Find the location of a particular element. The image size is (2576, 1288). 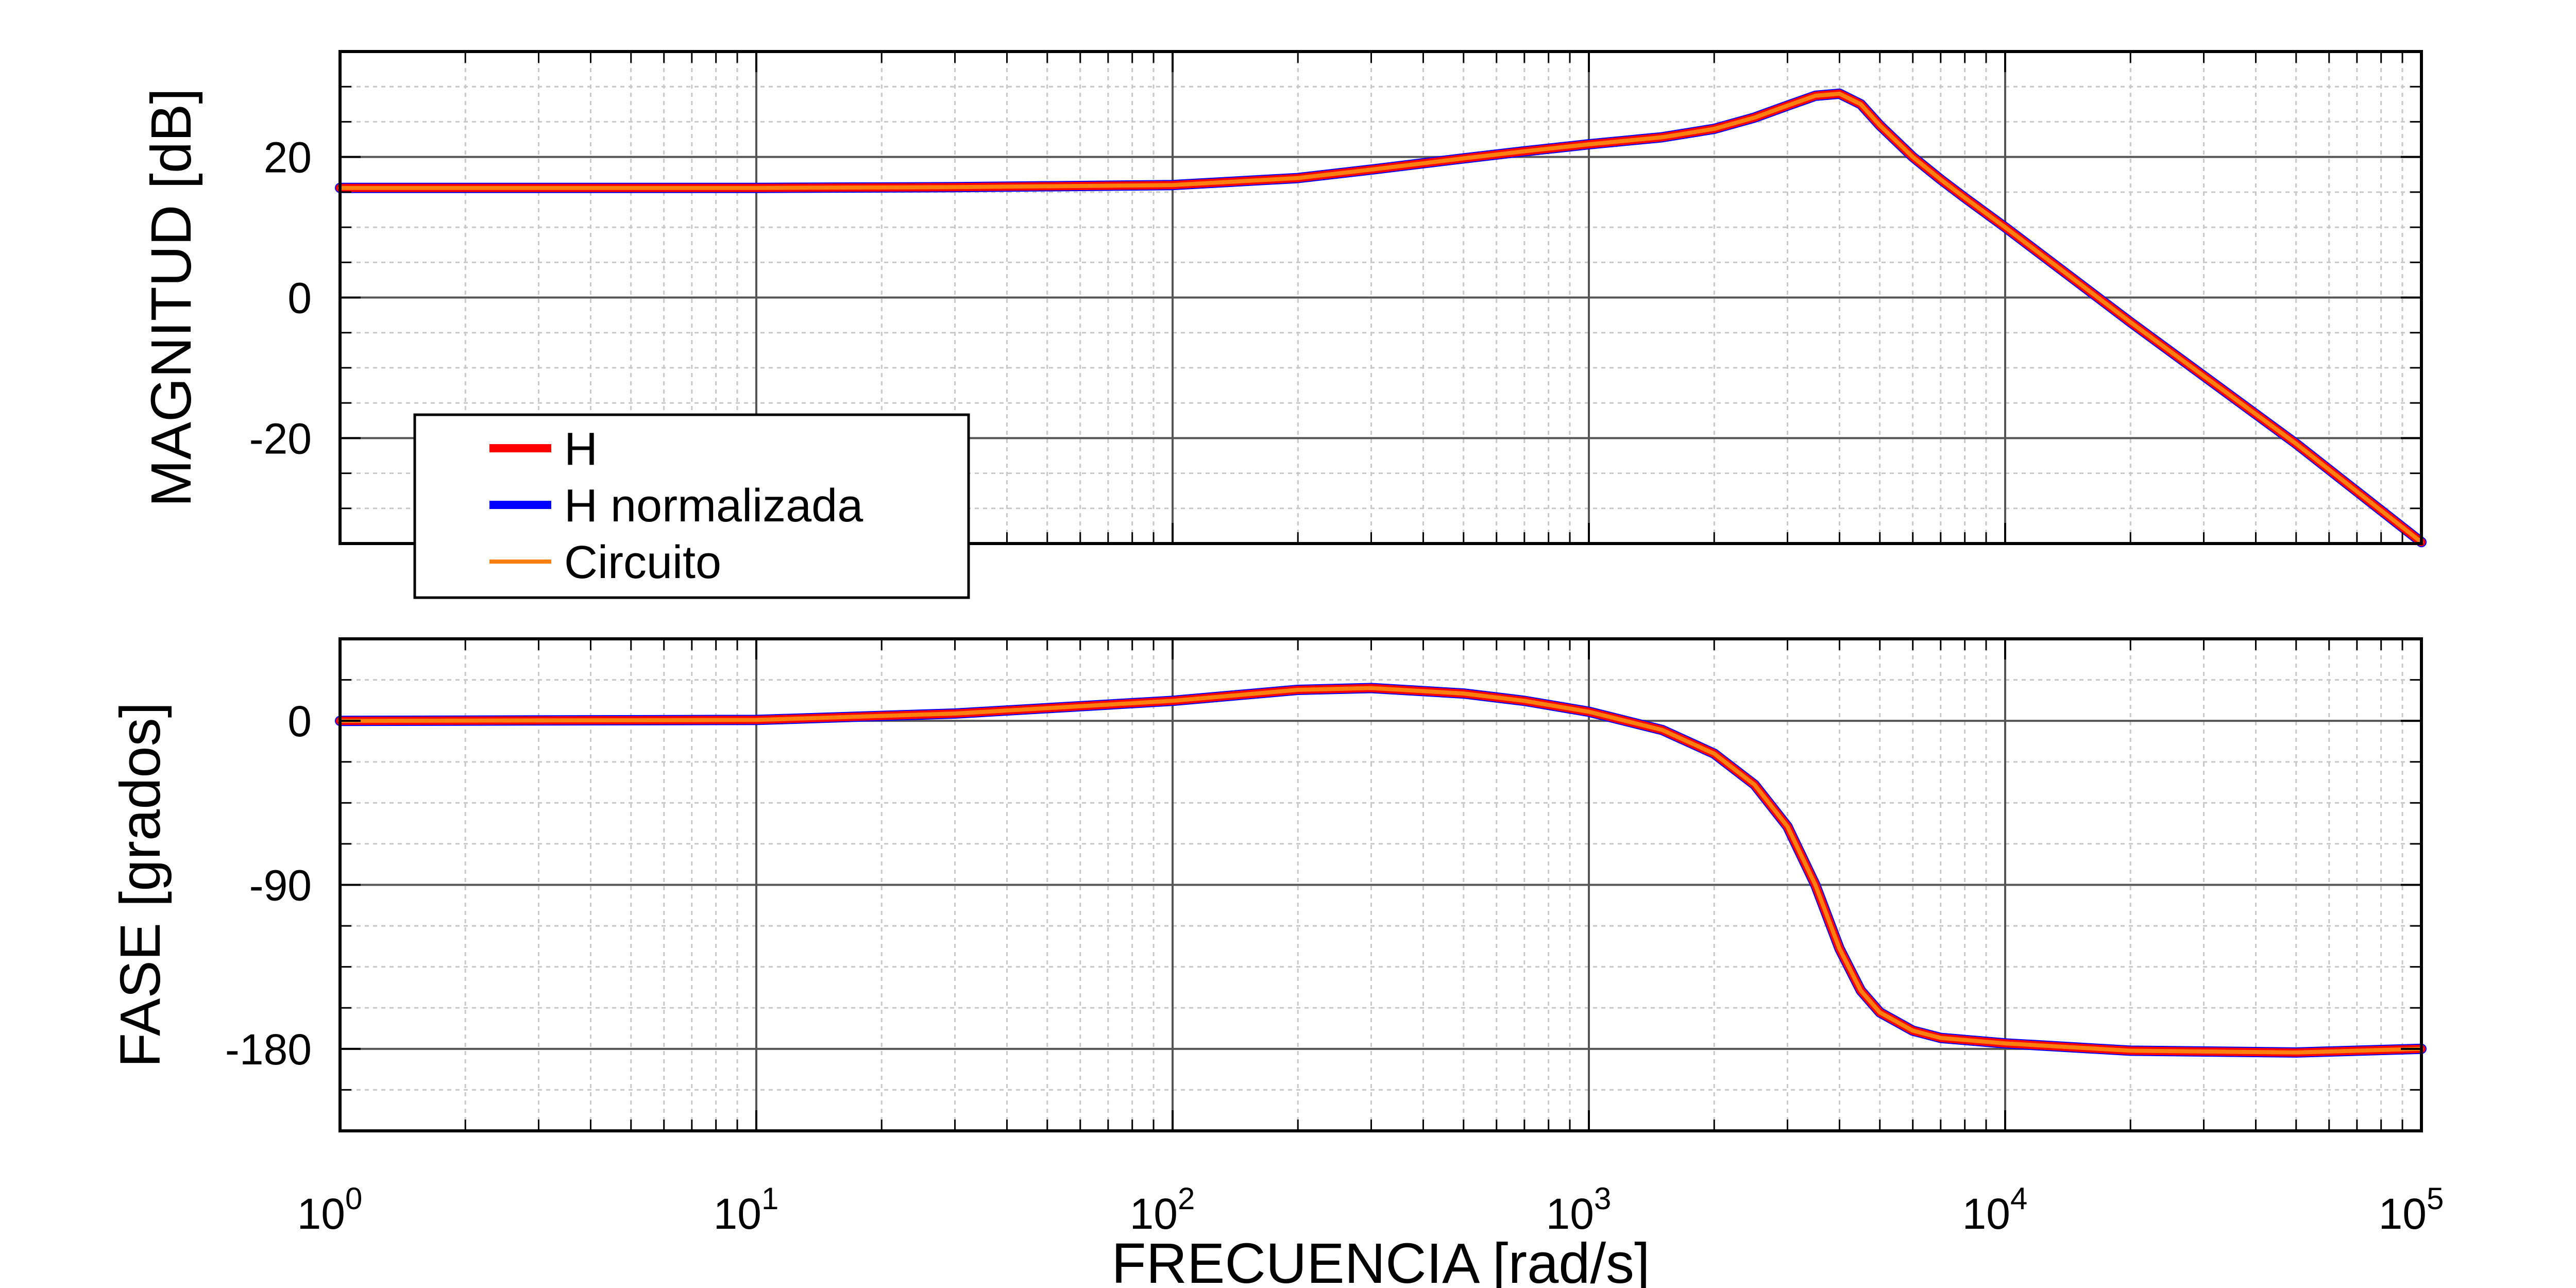

x-tick-exponent: 3 is located at coordinates (1602, 1198).